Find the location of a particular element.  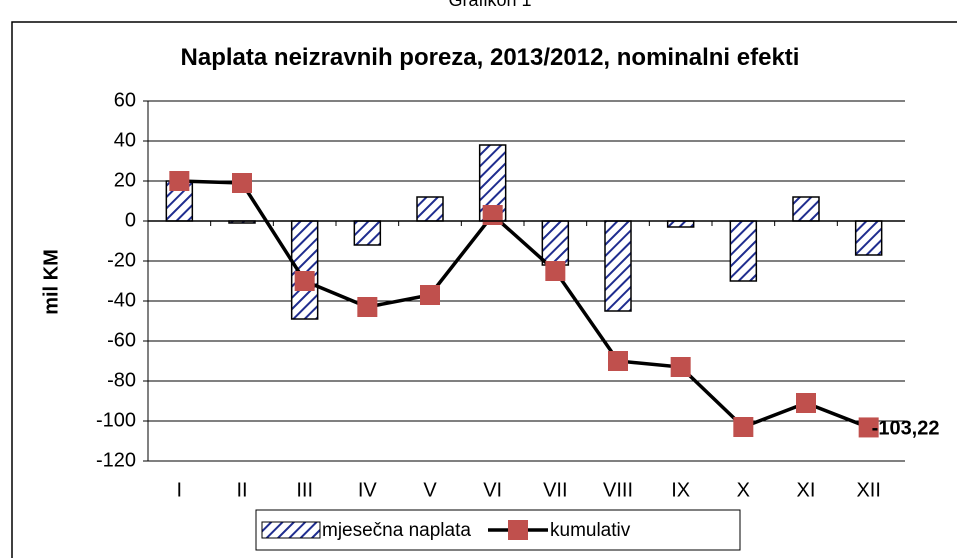

x-tick-label: II is located at coordinates (241, 490).